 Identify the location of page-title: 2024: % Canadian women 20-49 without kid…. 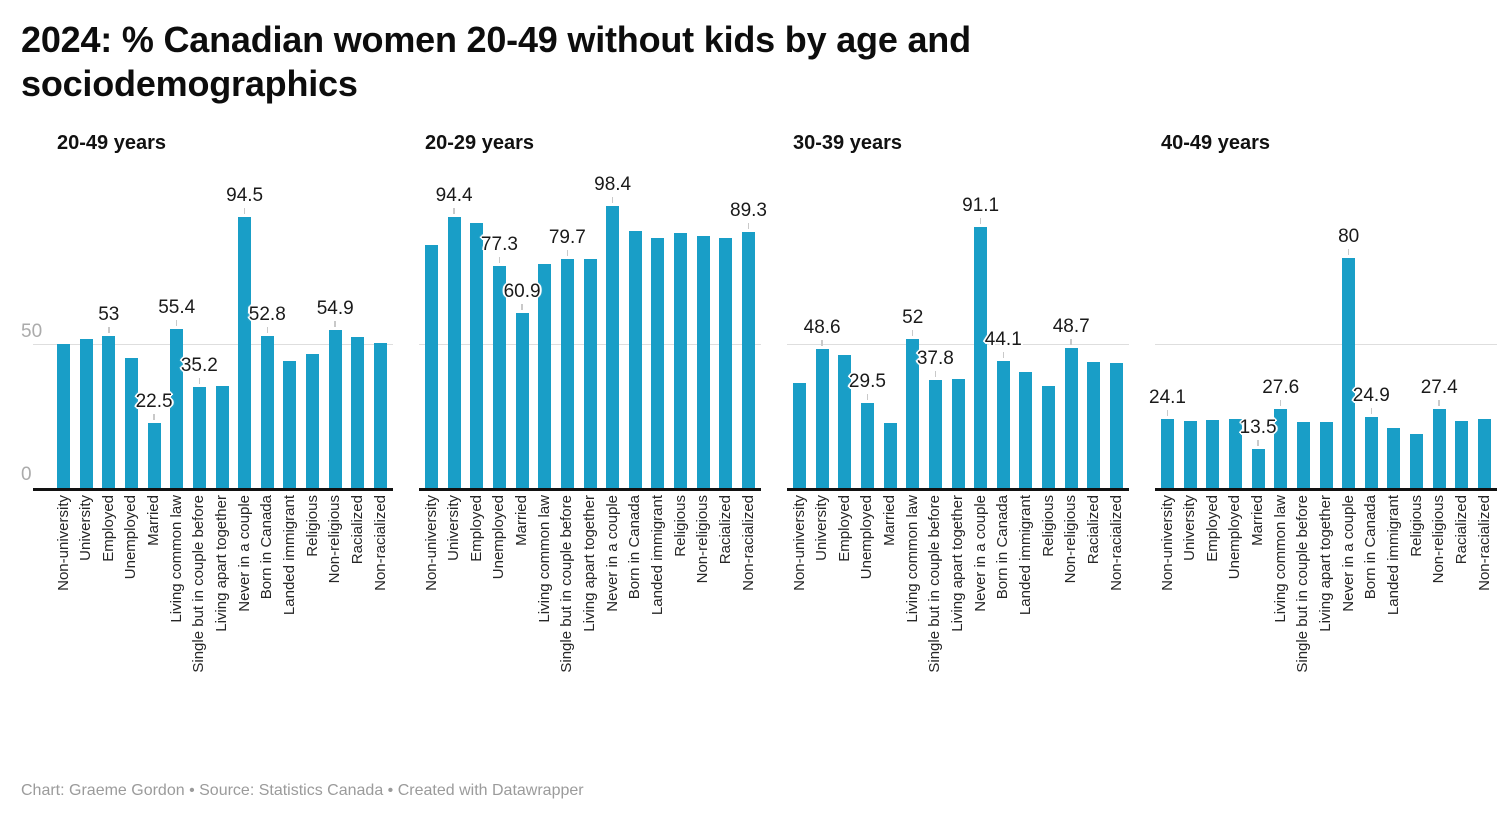
(496, 61).